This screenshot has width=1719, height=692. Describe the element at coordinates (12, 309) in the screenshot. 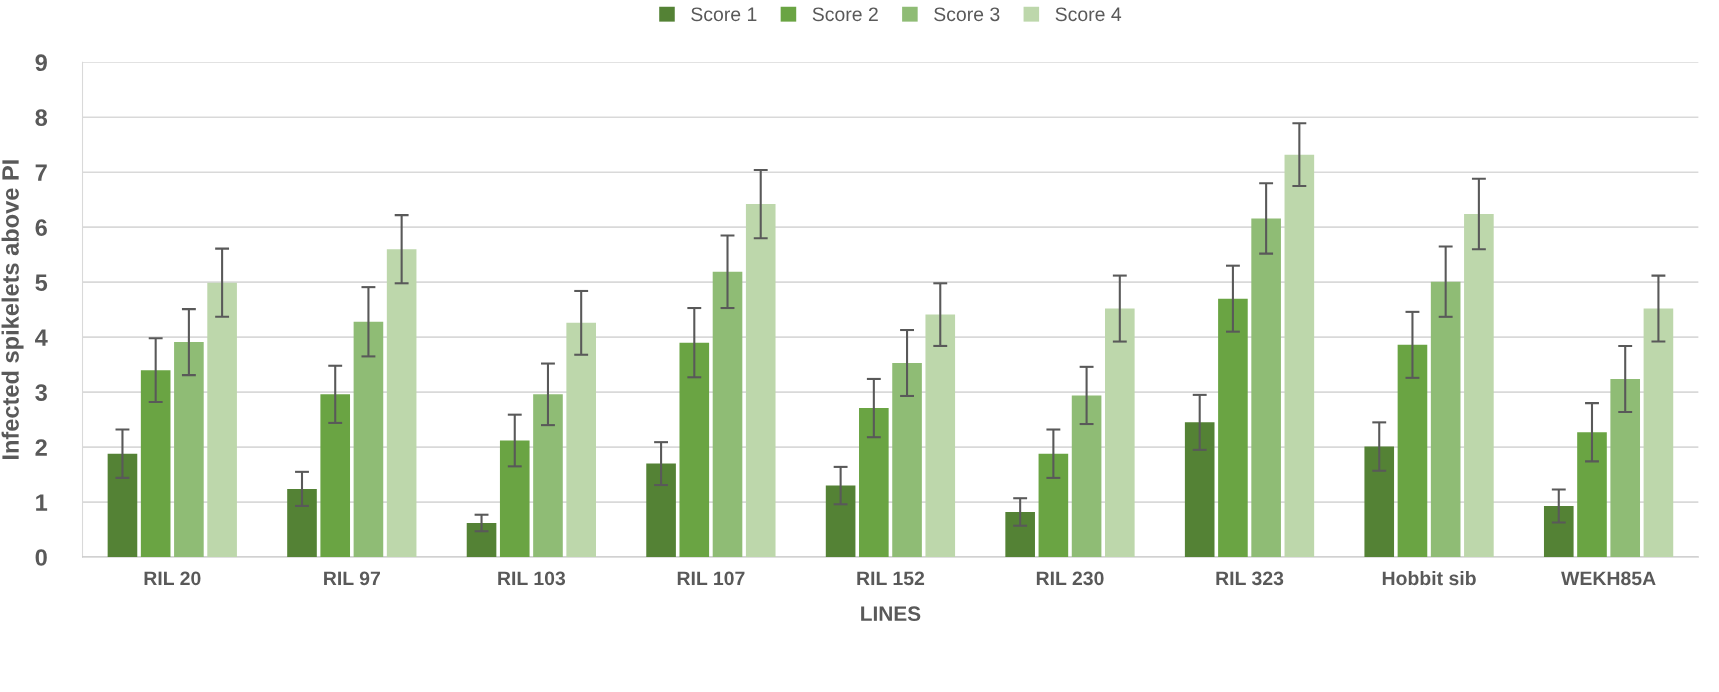

I see `y-axis-title: Infected spikelets above PI` at that location.